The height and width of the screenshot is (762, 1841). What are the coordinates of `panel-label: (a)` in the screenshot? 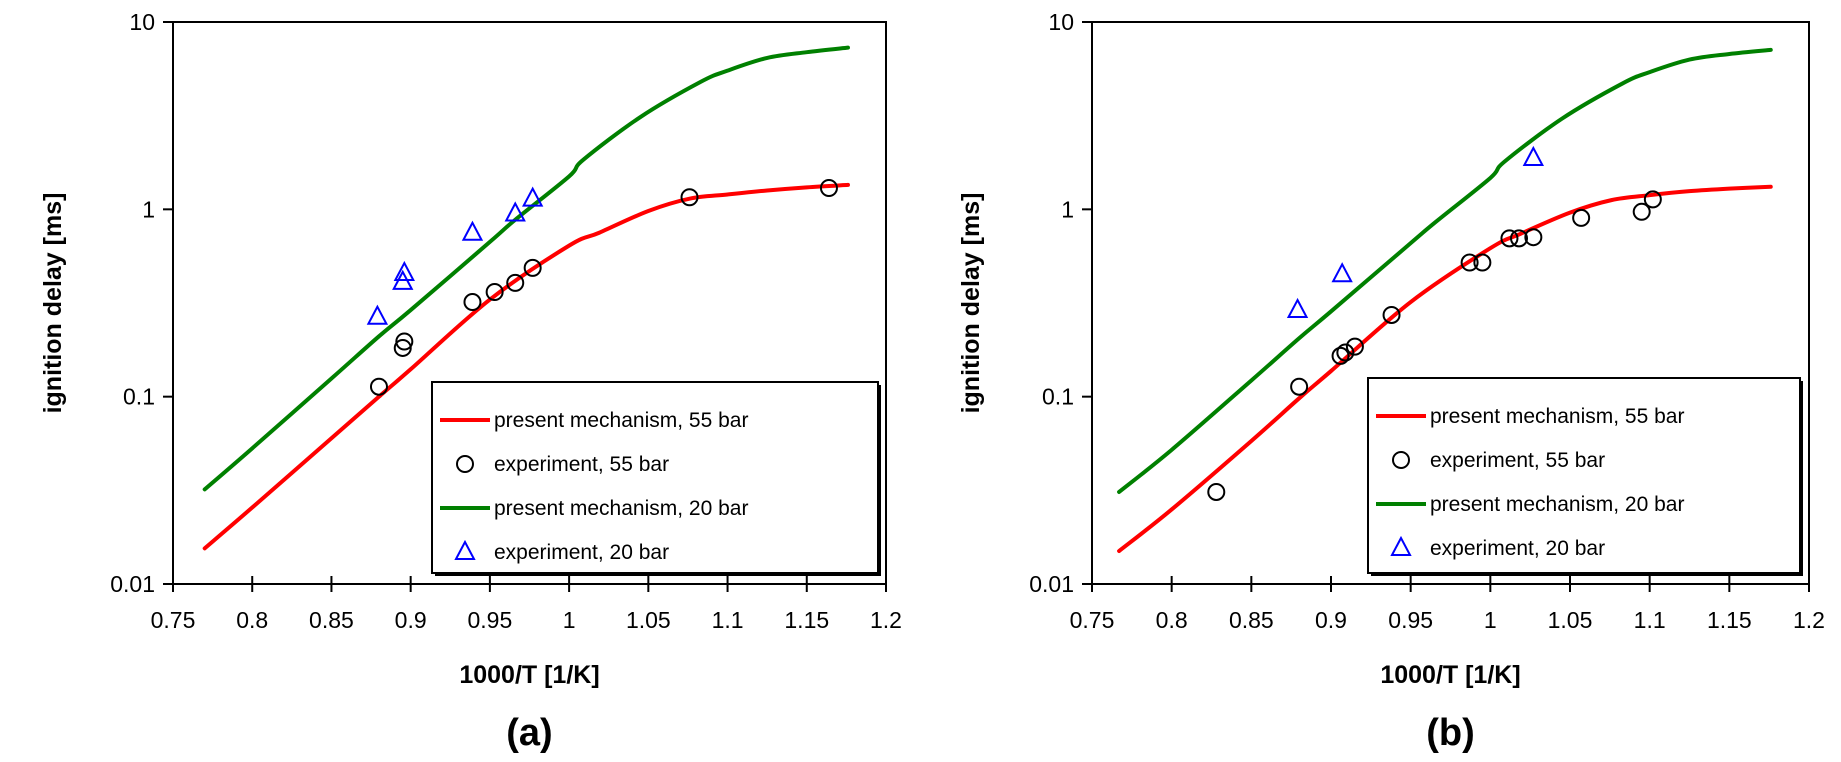 It's located at (529, 733).